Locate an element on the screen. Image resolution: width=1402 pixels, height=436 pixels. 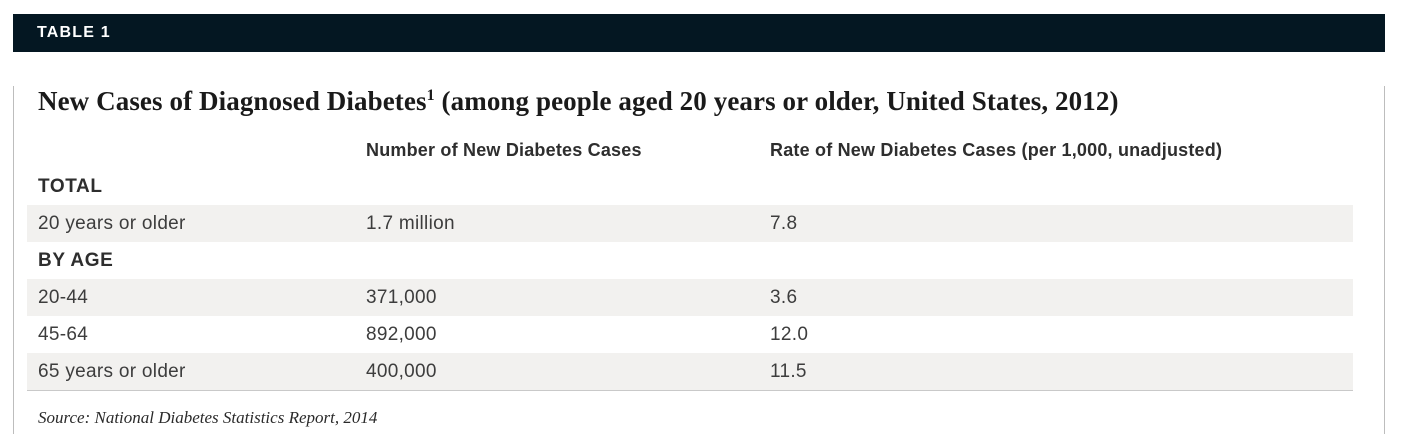
table-row: 65 years or older 400,000 11.5 is located at coordinates (690, 371).